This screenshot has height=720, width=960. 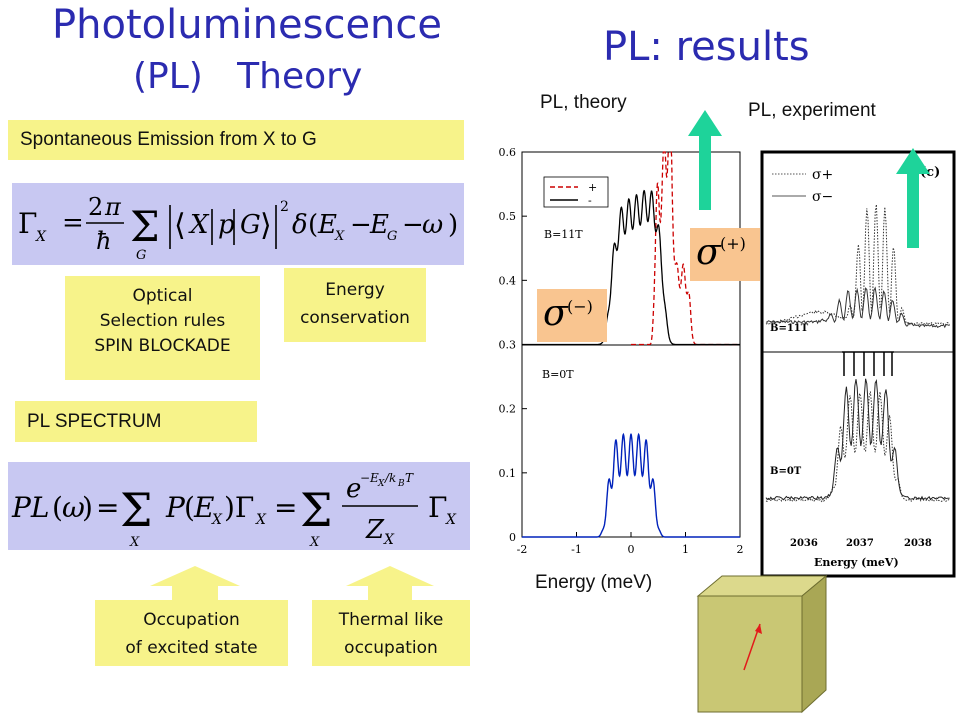 What do you see at coordinates (247, 25) in the screenshot?
I see `left-title-line1: Photoluminescence` at bounding box center [247, 25].